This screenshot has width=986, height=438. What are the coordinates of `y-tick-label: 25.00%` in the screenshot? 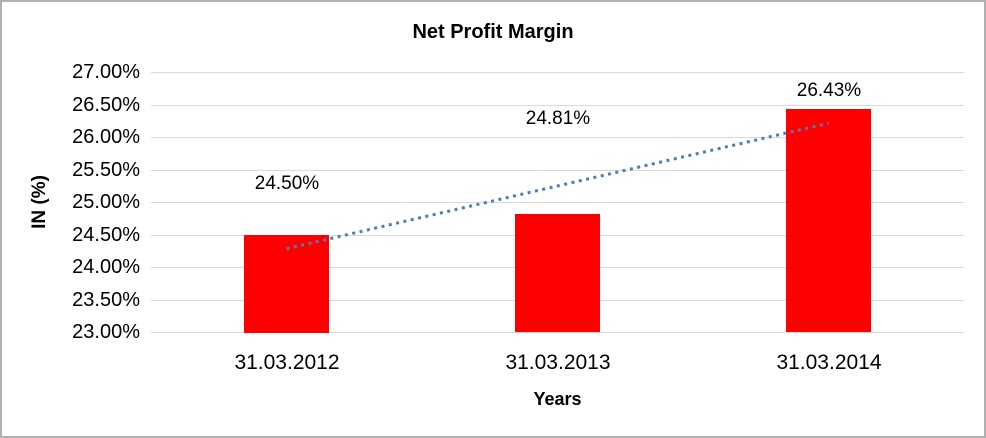 It's located at (106, 202).